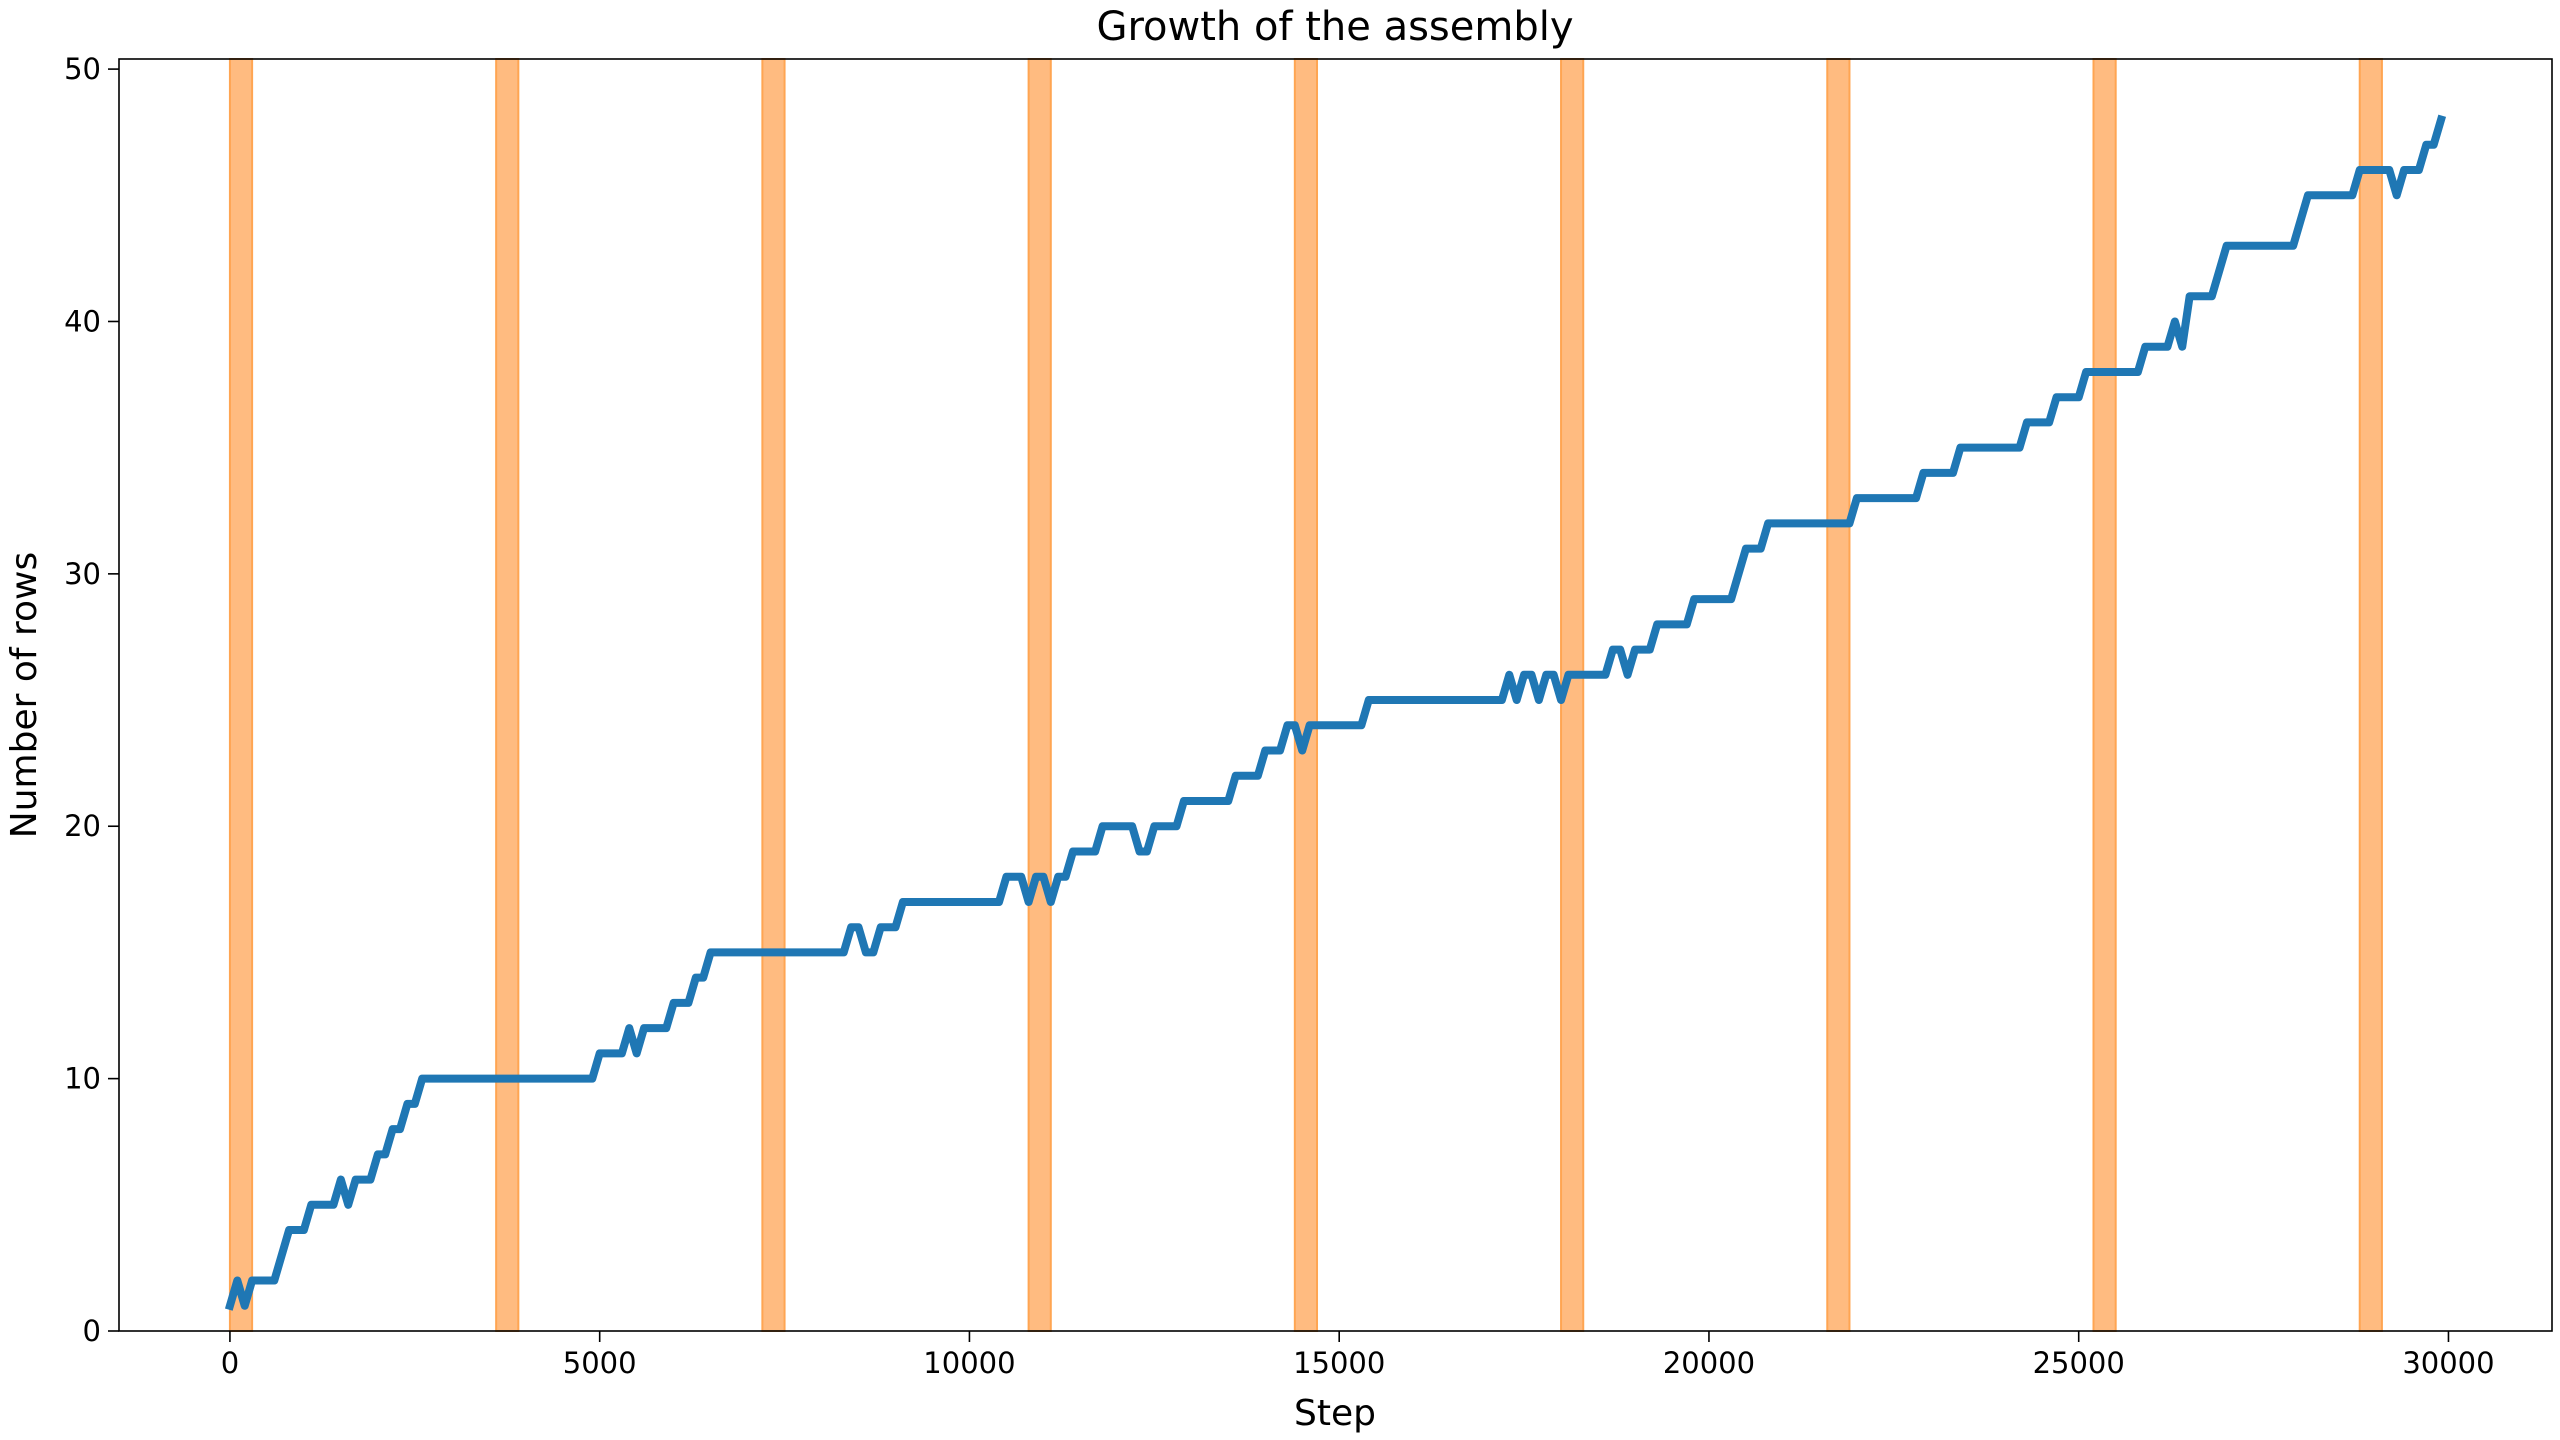 This screenshot has height=1440, width=2560. What do you see at coordinates (82, 574) in the screenshot?
I see `y-tick-label: 30` at bounding box center [82, 574].